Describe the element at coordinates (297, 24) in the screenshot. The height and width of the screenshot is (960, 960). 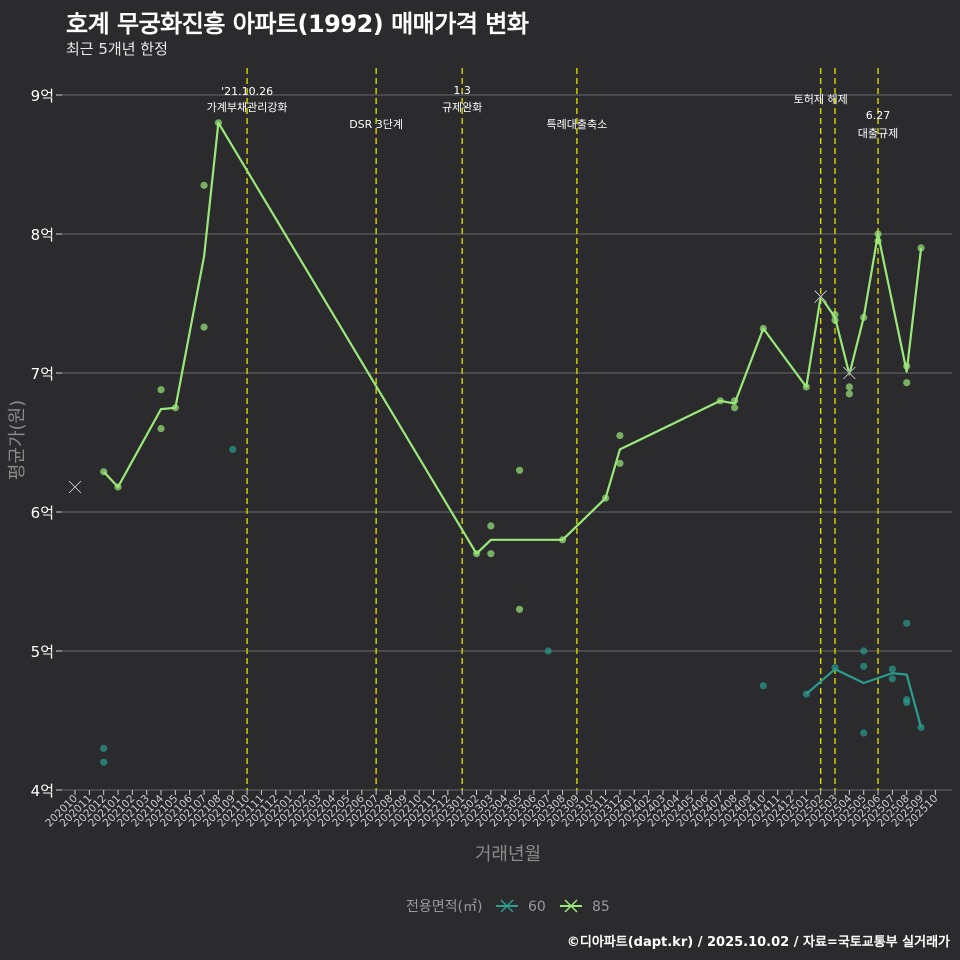
I see `chart-title: 호계 무궁화진흥 아파트(1992) 매매가격 변화` at that location.